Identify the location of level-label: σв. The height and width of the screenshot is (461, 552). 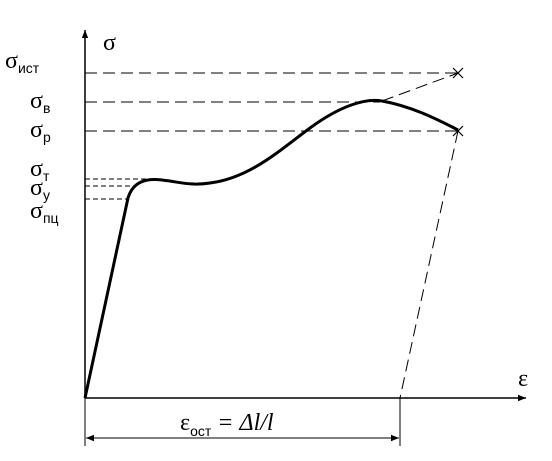
(40, 102).